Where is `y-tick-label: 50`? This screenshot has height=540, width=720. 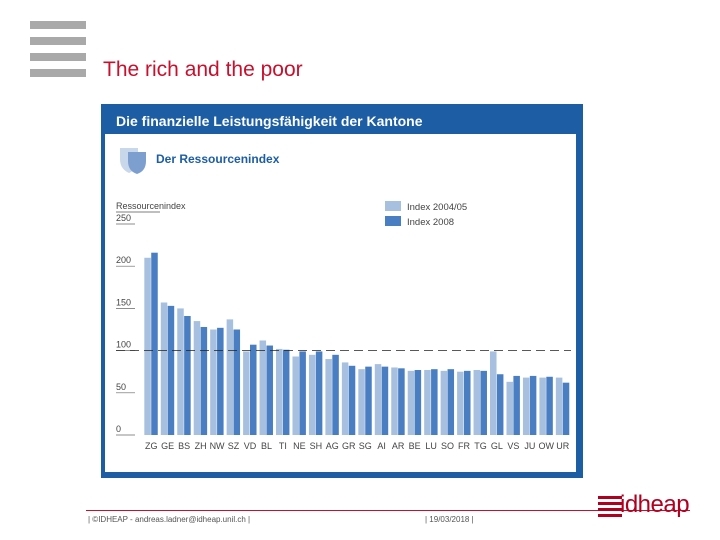
y-tick-label: 50 is located at coordinates (121, 387).